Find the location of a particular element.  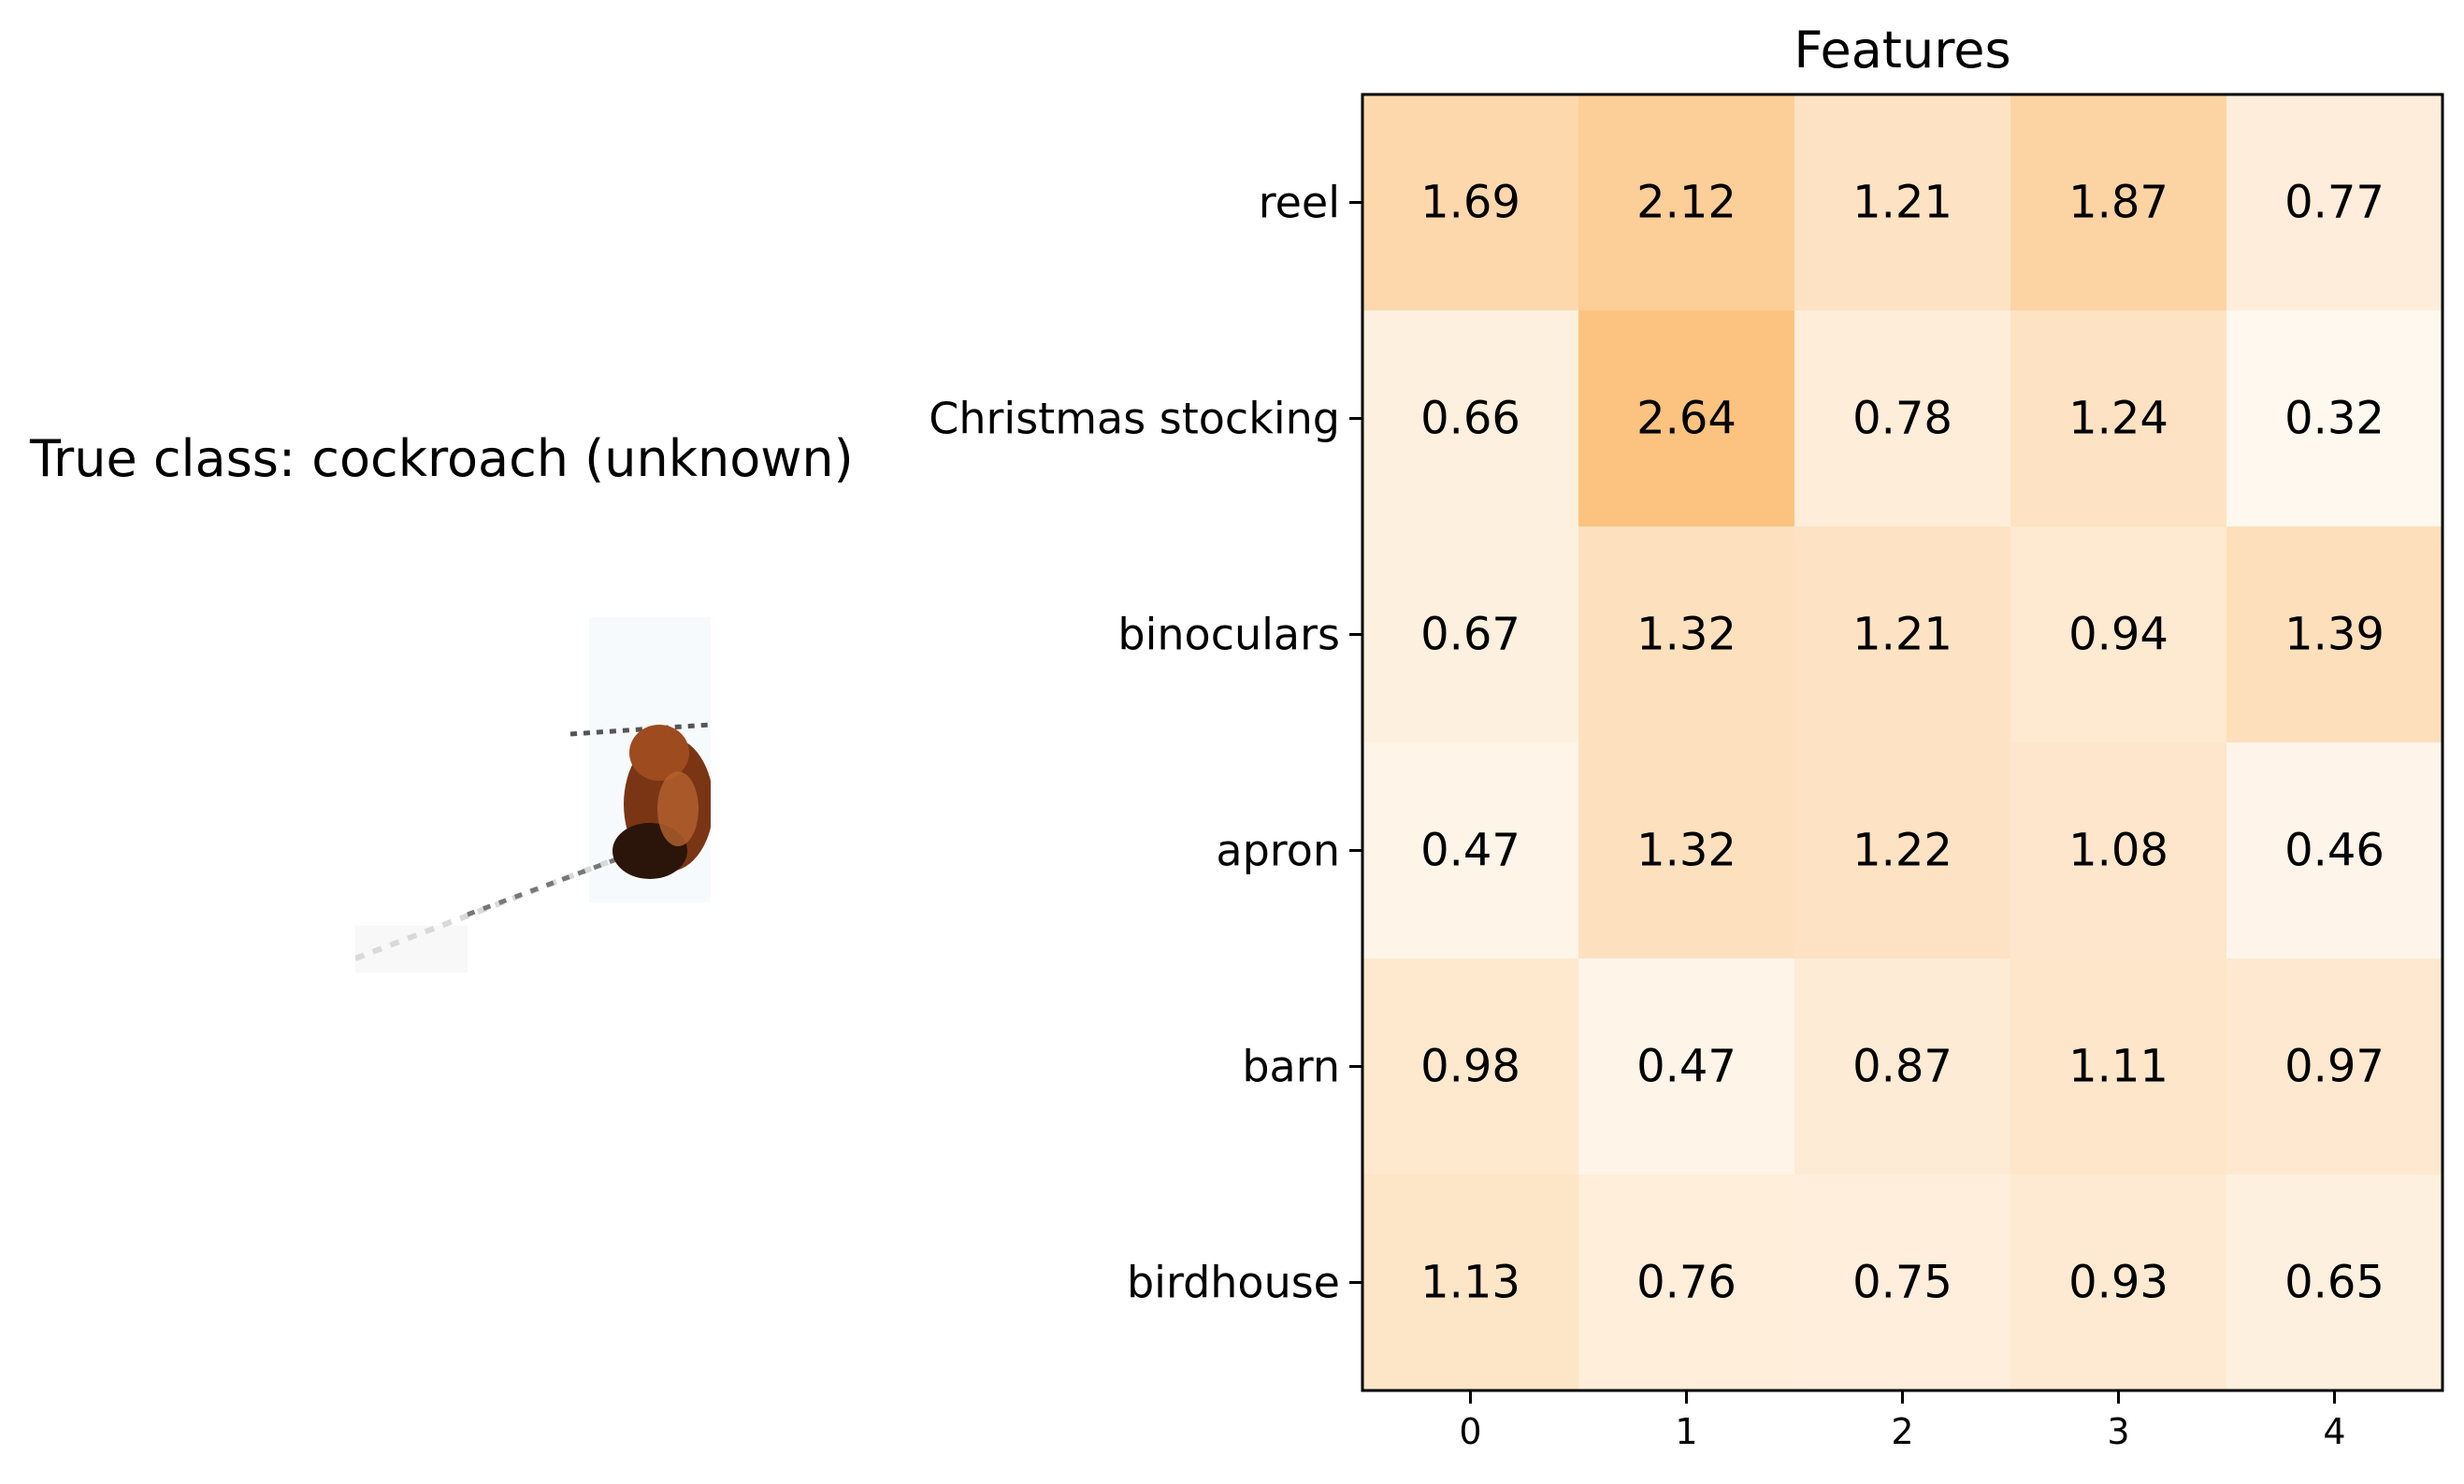

cell-value-label: 1.39 is located at coordinates (2334, 635).